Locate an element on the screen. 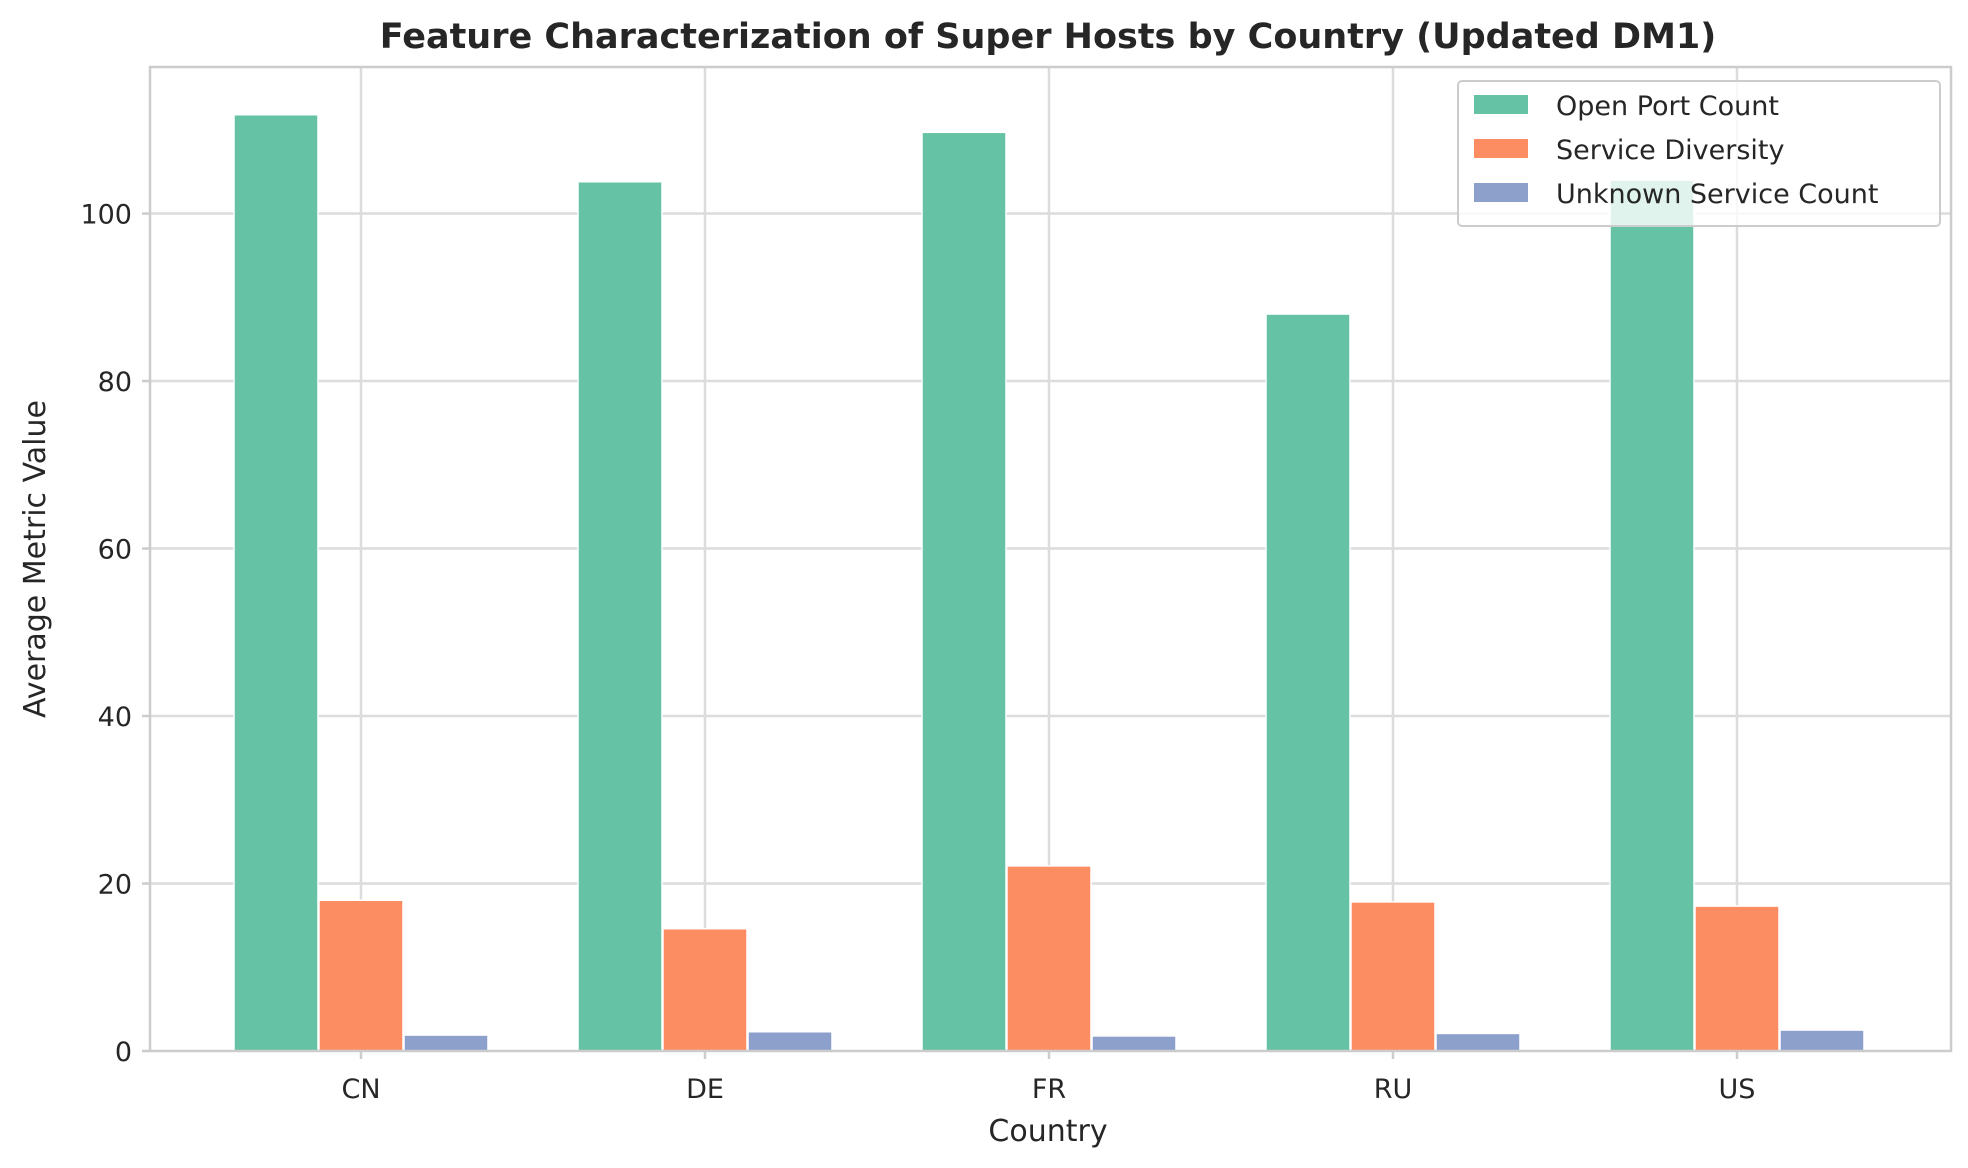 The image size is (1968, 1168). y-tick-label: 0 is located at coordinates (123, 1052).